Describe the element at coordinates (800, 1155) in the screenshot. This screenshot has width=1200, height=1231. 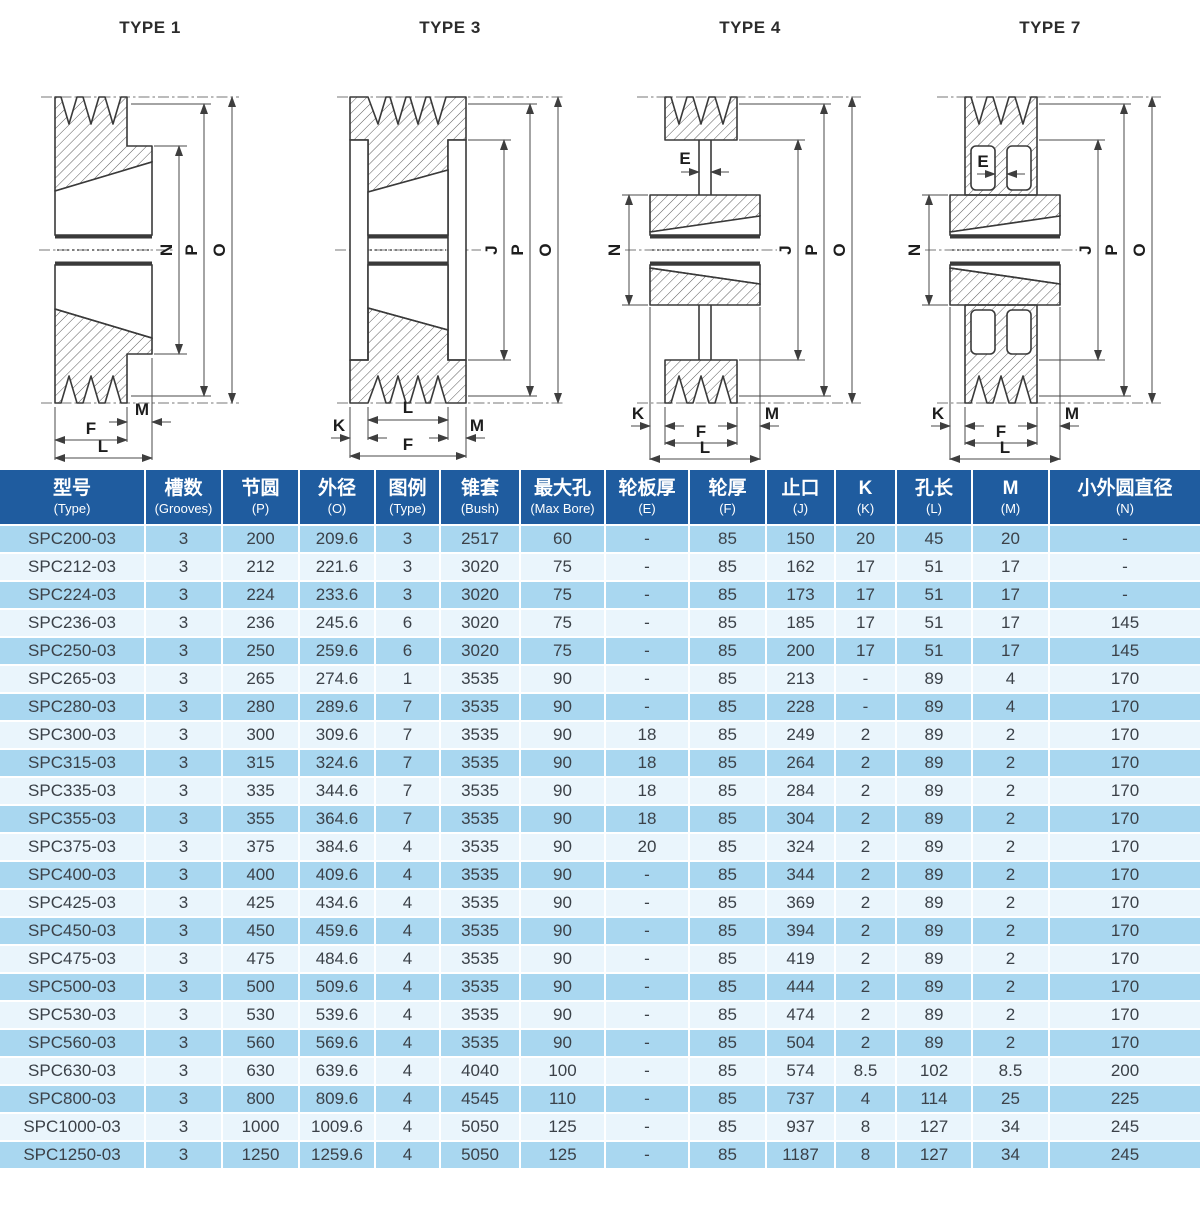
I see `cell: 1187` at that location.